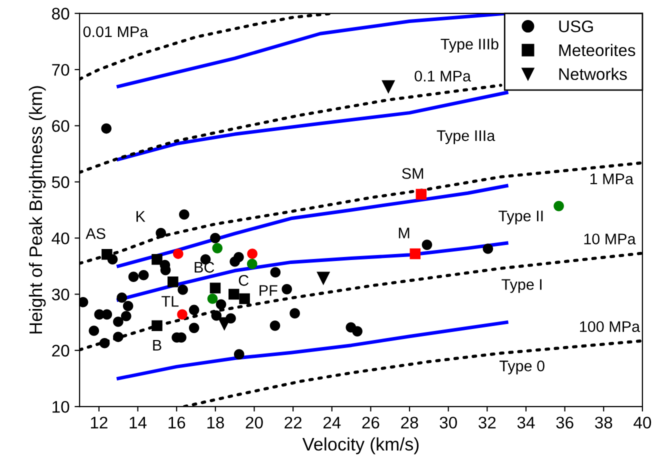 This screenshot has height=462, width=663. Describe the element at coordinates (61, 70) in the screenshot. I see `y-tick-label: 70` at that location.